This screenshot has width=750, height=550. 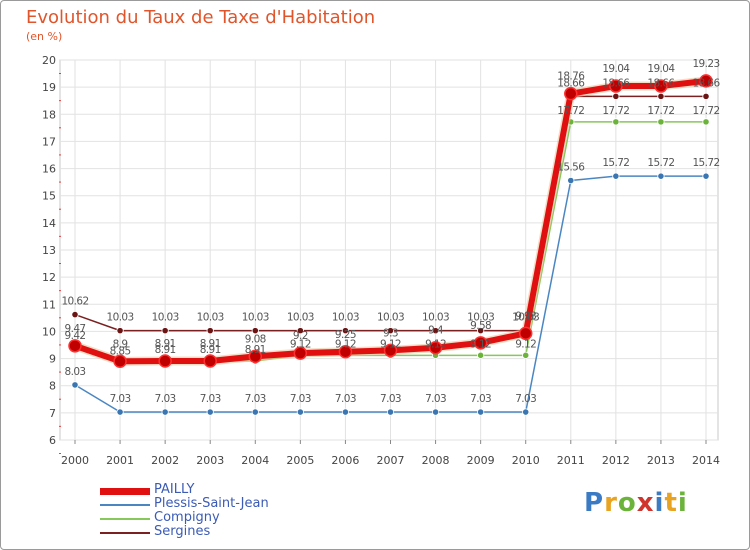 What do you see at coordinates (345, 335) in the screenshot?
I see `data-label: 9.25` at bounding box center [345, 335].